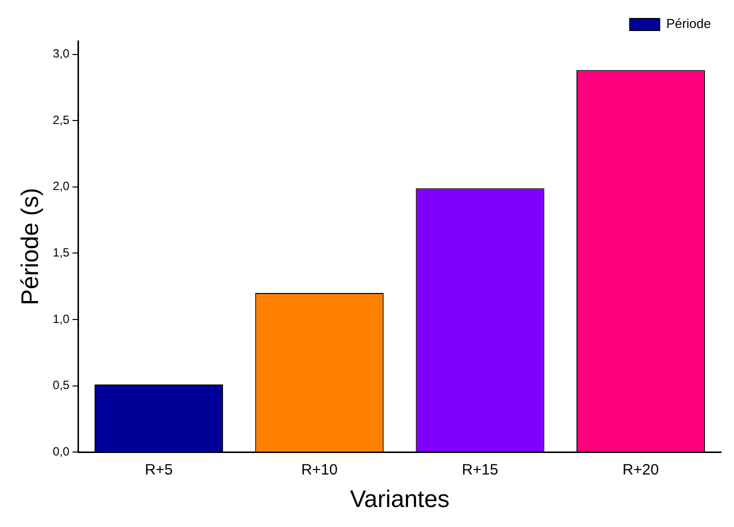  What do you see at coordinates (30, 247) in the screenshot?
I see `y-axis-title: Période (s)` at bounding box center [30, 247].